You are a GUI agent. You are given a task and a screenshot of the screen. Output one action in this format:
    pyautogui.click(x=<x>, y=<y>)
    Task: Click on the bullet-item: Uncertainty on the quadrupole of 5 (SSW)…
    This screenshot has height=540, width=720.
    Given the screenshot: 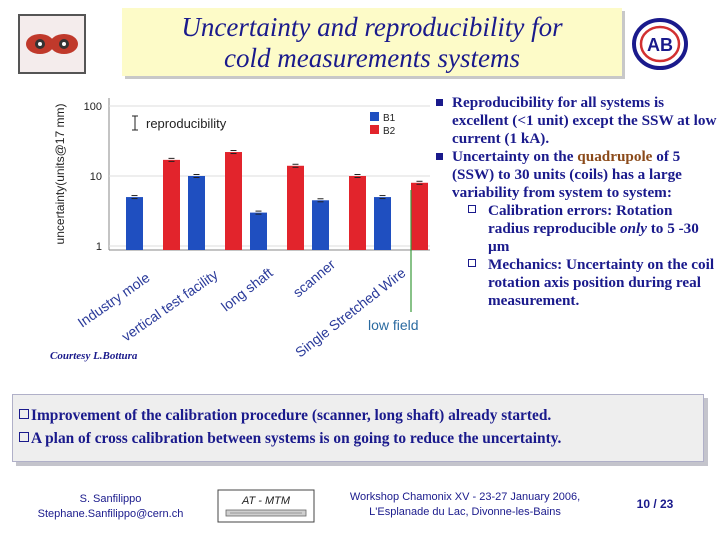 What is the action you would take?
    pyautogui.click(x=576, y=175)
    